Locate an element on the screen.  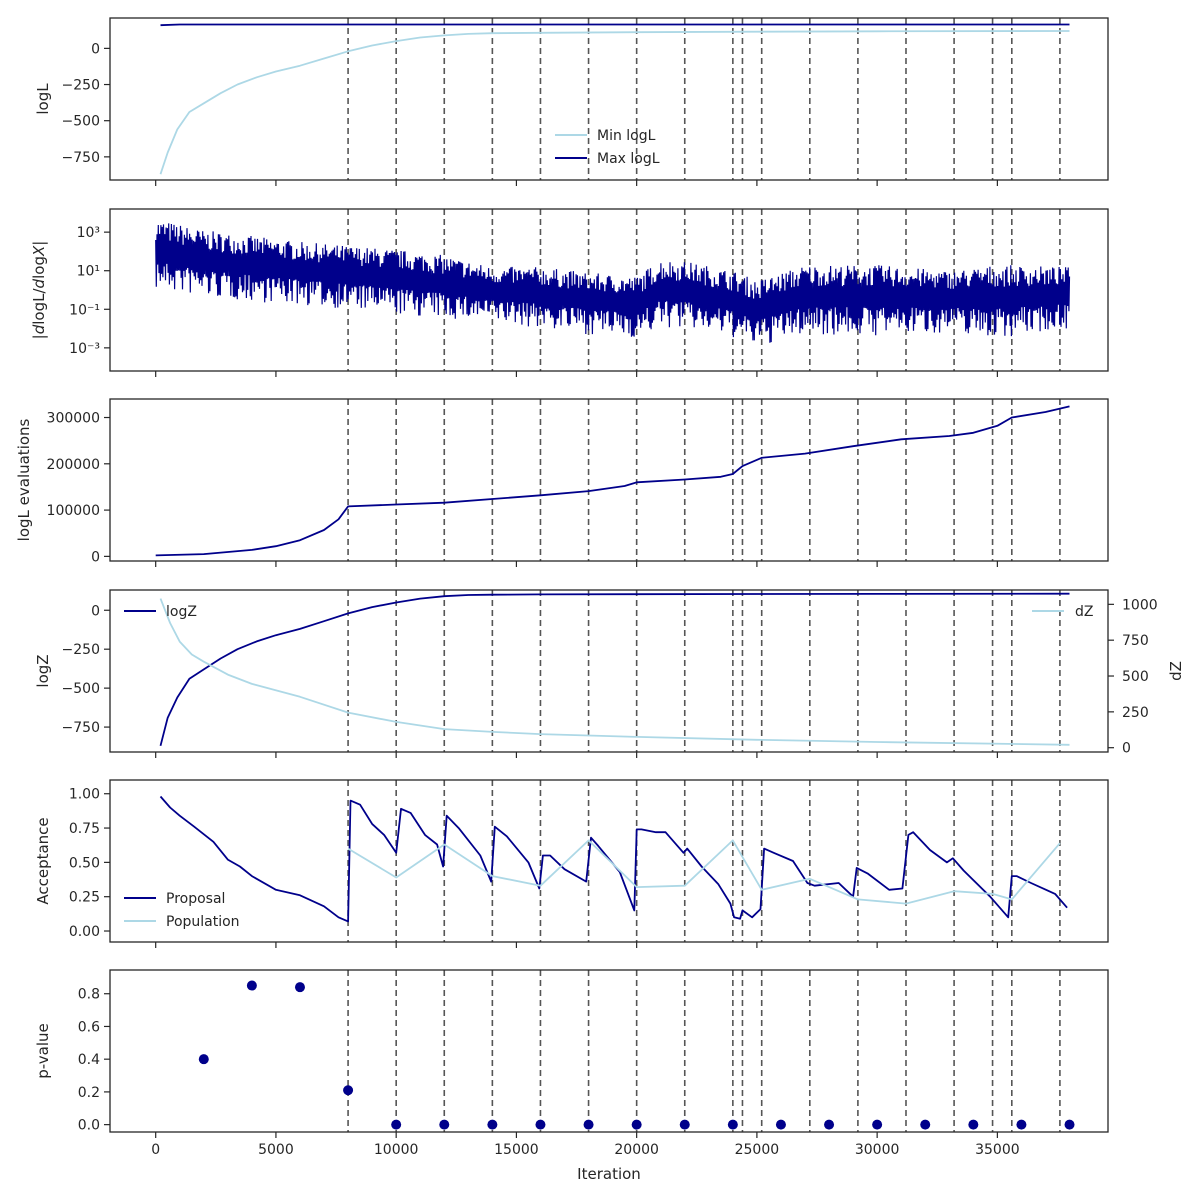
y-tick-label: 300000 is located at coordinates (73, 419).